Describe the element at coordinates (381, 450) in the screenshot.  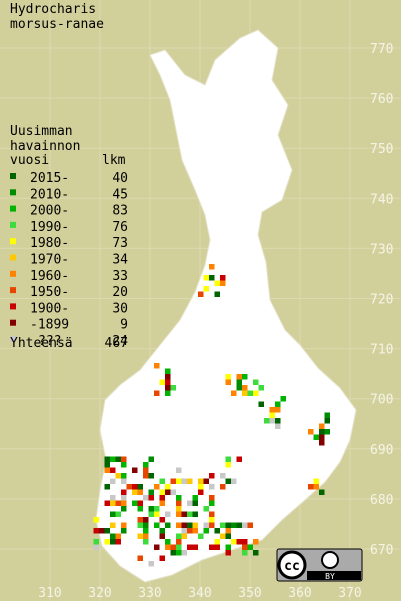
I see `grid-y-label: 690` at that location.